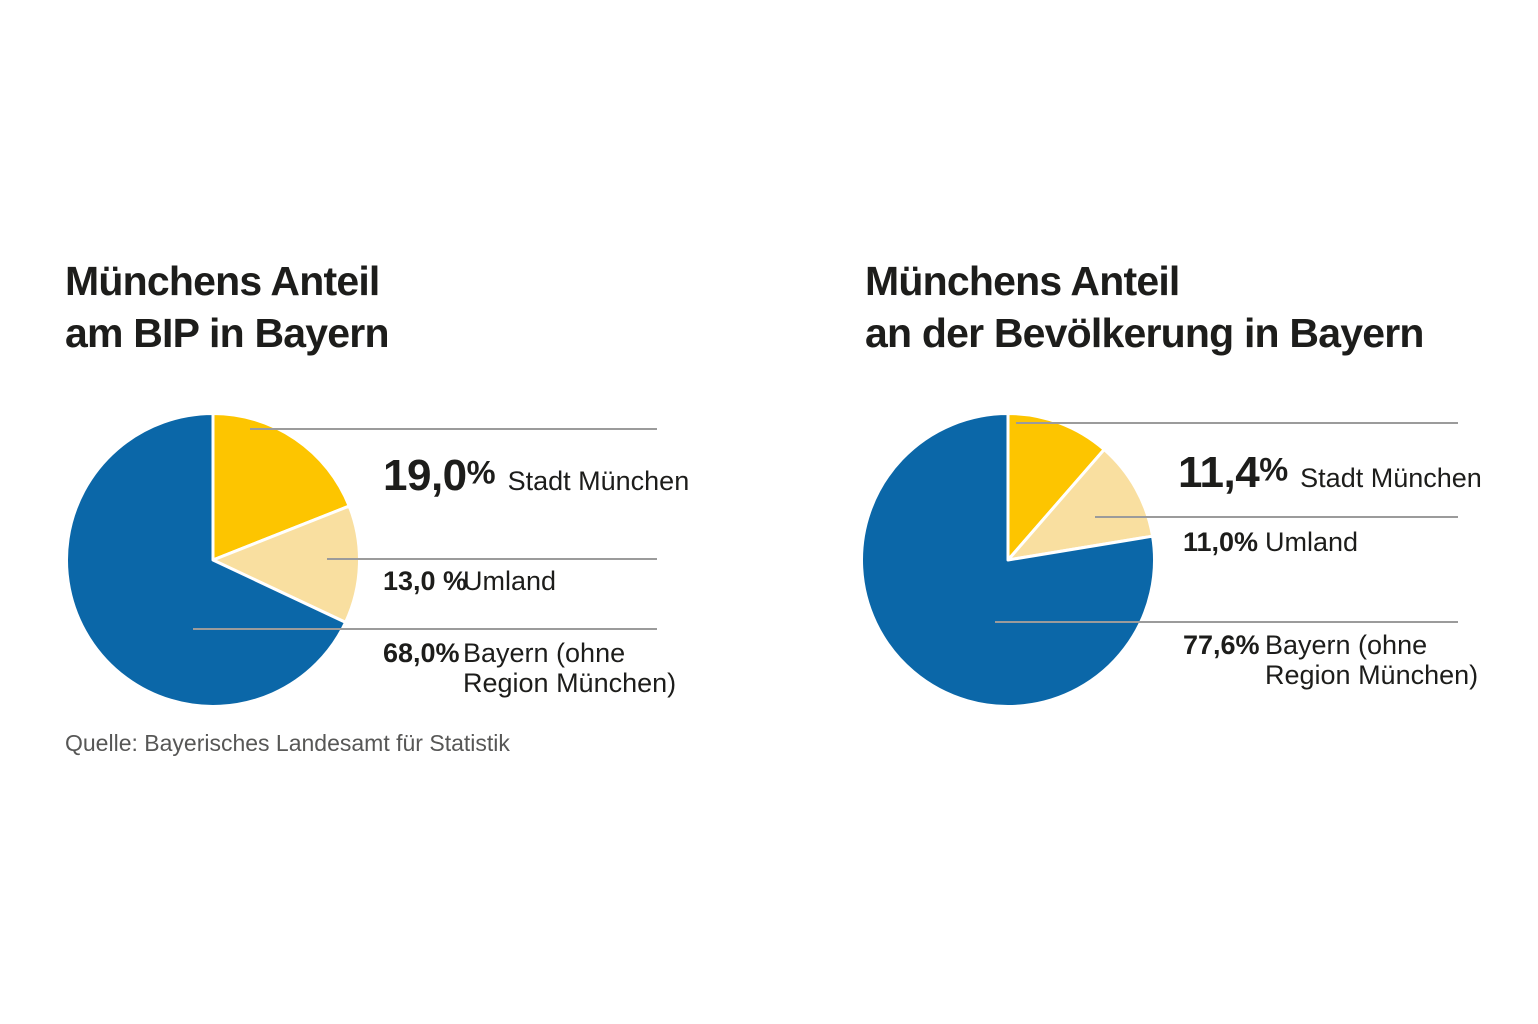  Describe the element at coordinates (453, 429) in the screenshot. I see `leader-line-bip-stadt-muenchen` at that location.